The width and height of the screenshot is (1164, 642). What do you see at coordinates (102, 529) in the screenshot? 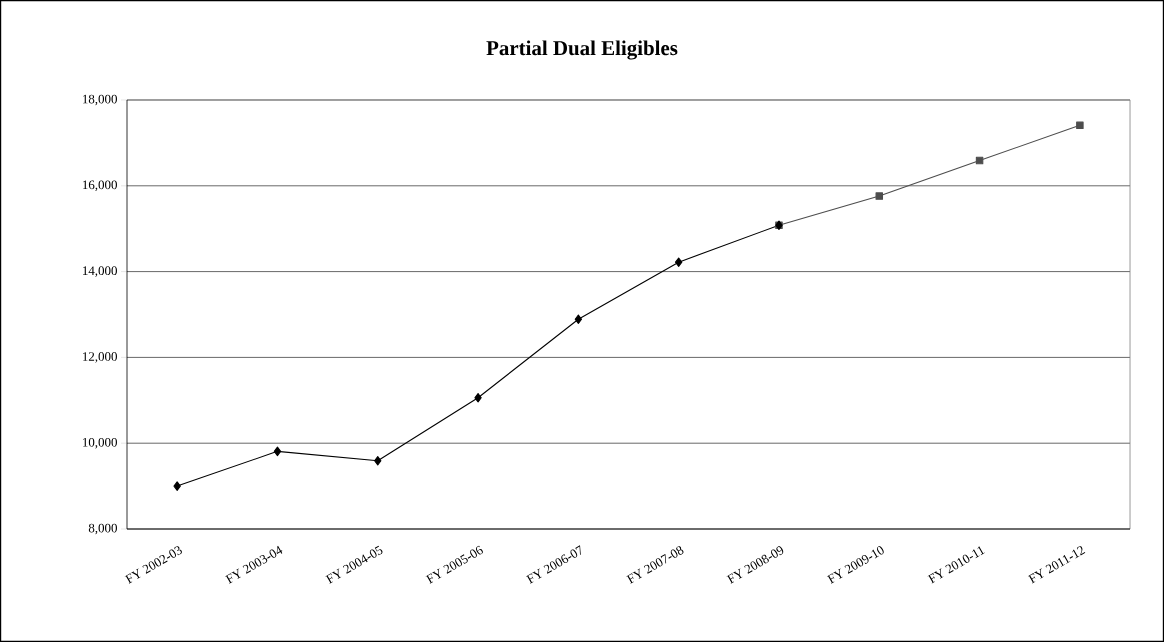
I see `y-tick-label: 8,000` at bounding box center [102, 529].